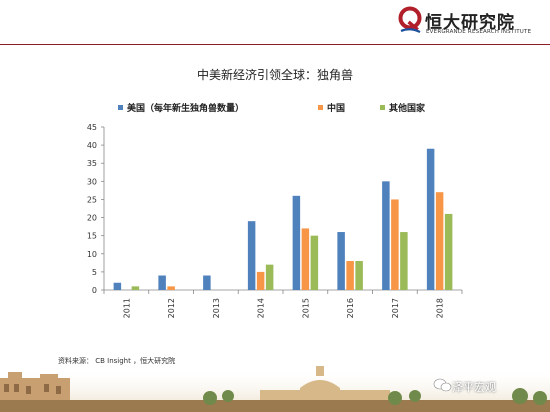 The height and width of the screenshot is (412, 550). What do you see at coordinates (336, 108) in the screenshot?
I see `legend-label: 中国` at bounding box center [336, 108].